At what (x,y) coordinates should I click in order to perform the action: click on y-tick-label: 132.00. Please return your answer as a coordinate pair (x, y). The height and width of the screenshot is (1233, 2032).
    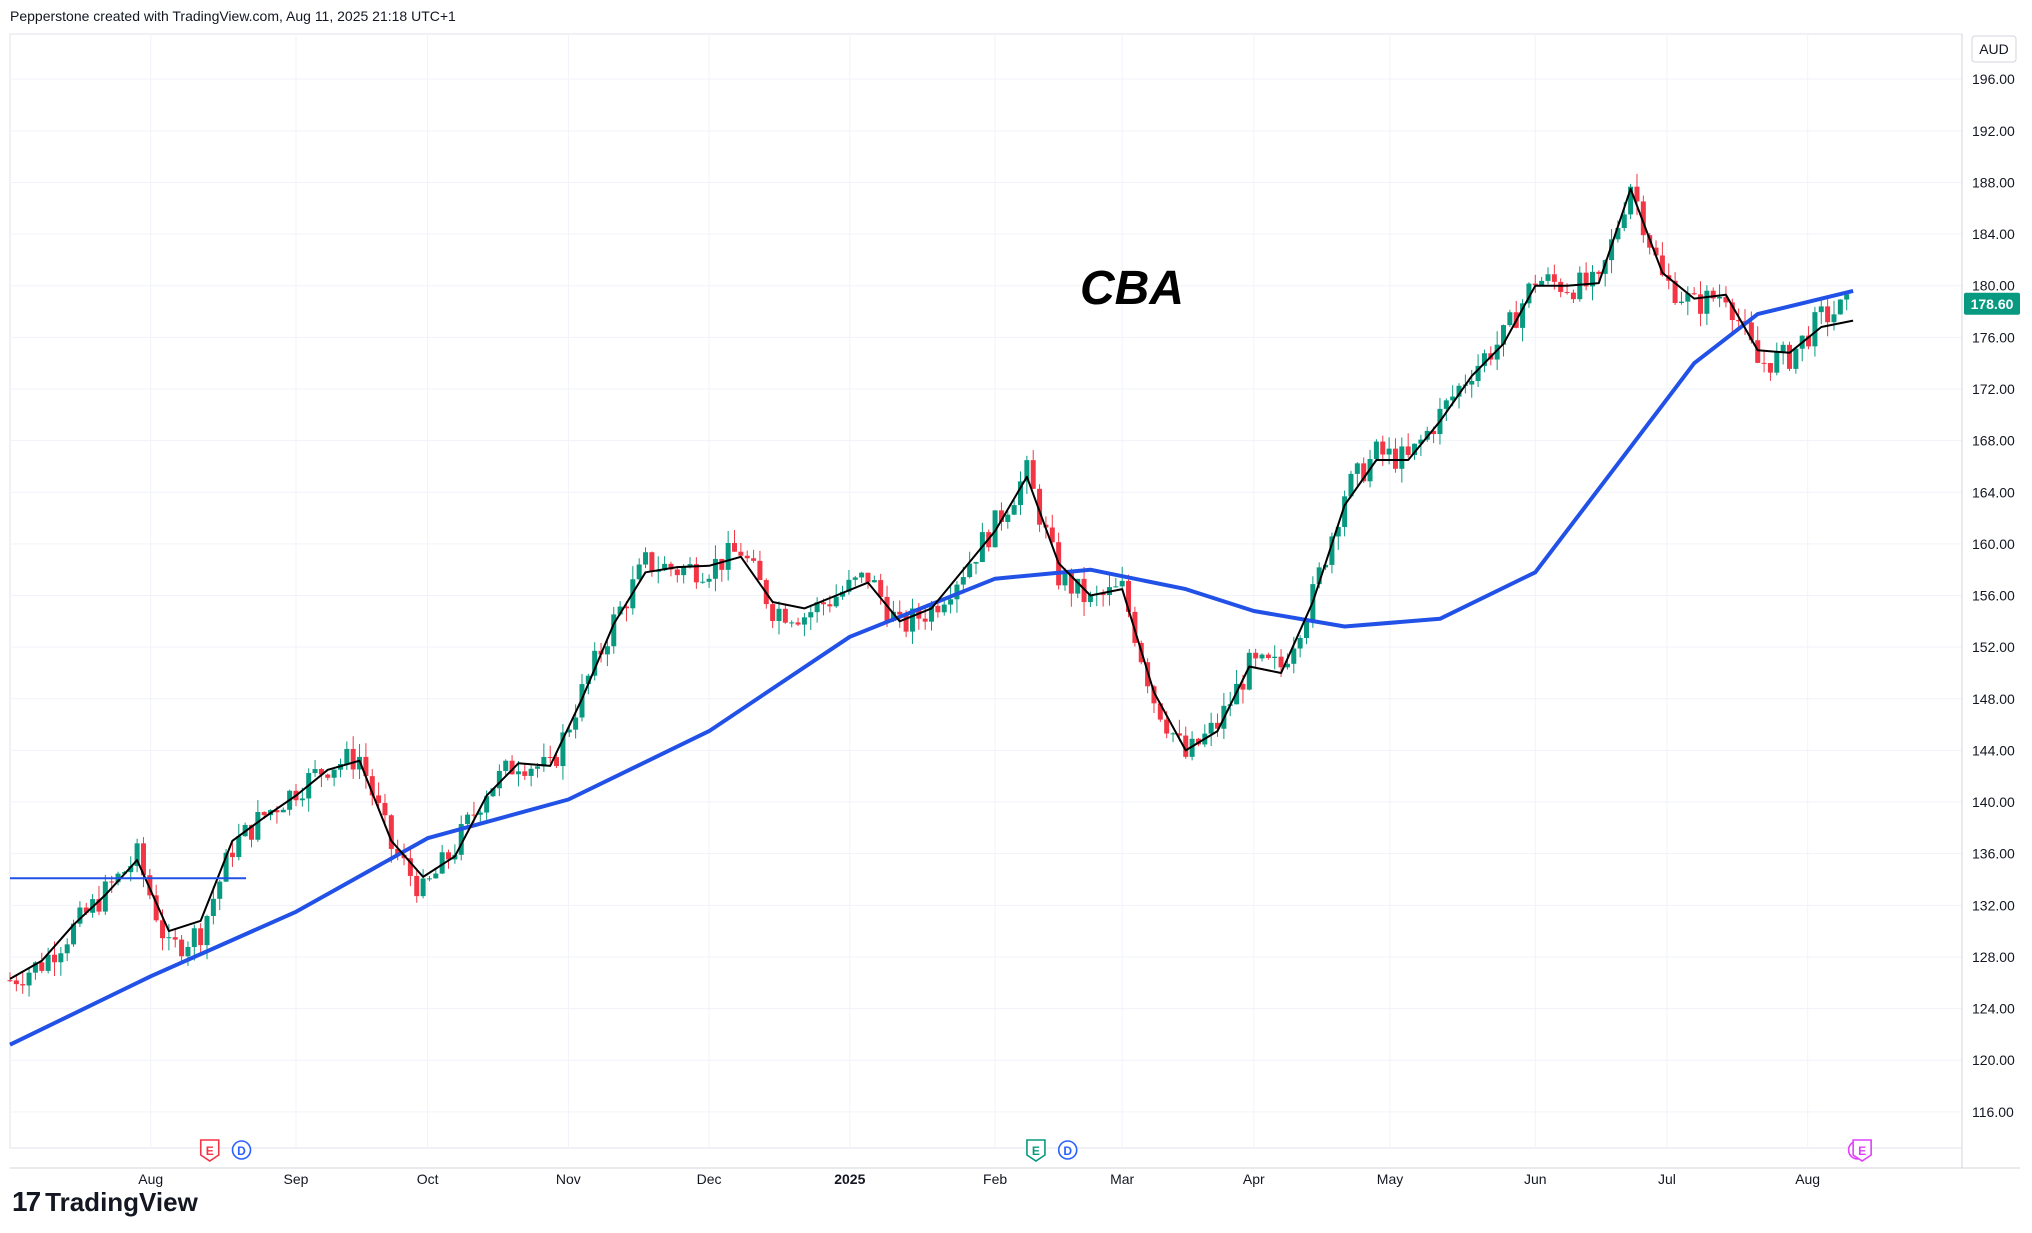
    Looking at the image, I should click on (1993, 905).